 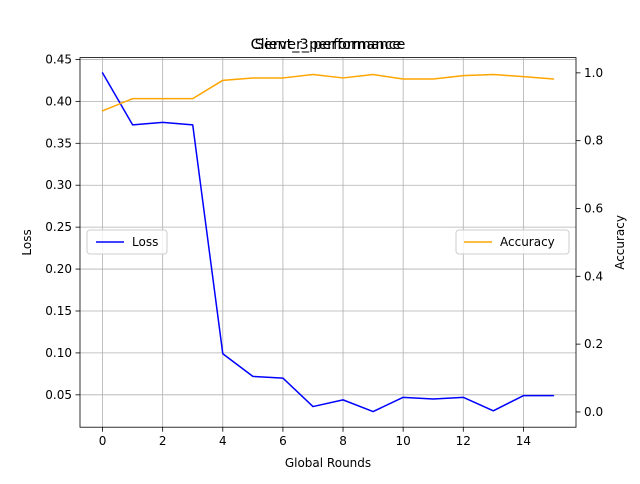 I want to click on x-tick-label: 4, so click(x=223, y=441).